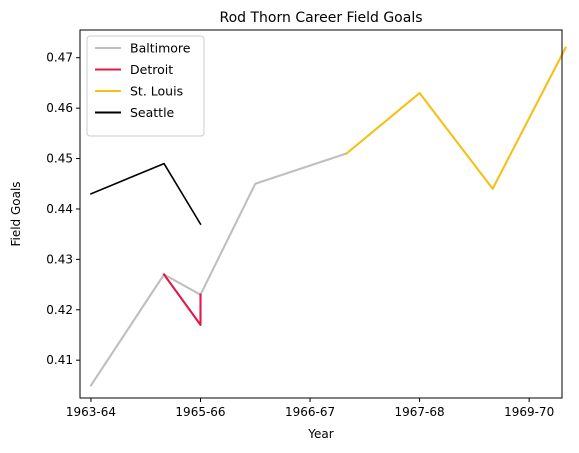 Image resolution: width=579 pixels, height=453 pixels. What do you see at coordinates (91, 412) in the screenshot?
I see `x-tick-label: 1963-64` at bounding box center [91, 412].